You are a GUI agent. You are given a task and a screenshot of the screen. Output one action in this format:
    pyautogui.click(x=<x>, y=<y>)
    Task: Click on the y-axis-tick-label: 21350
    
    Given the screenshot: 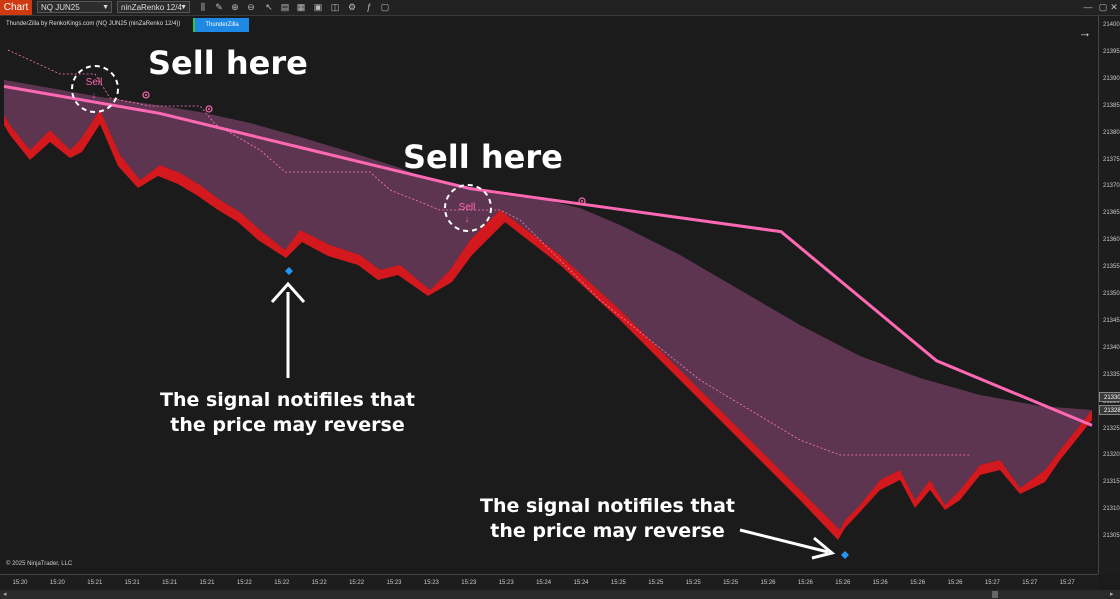 What is the action you would take?
    pyautogui.click(x=1111, y=294)
    